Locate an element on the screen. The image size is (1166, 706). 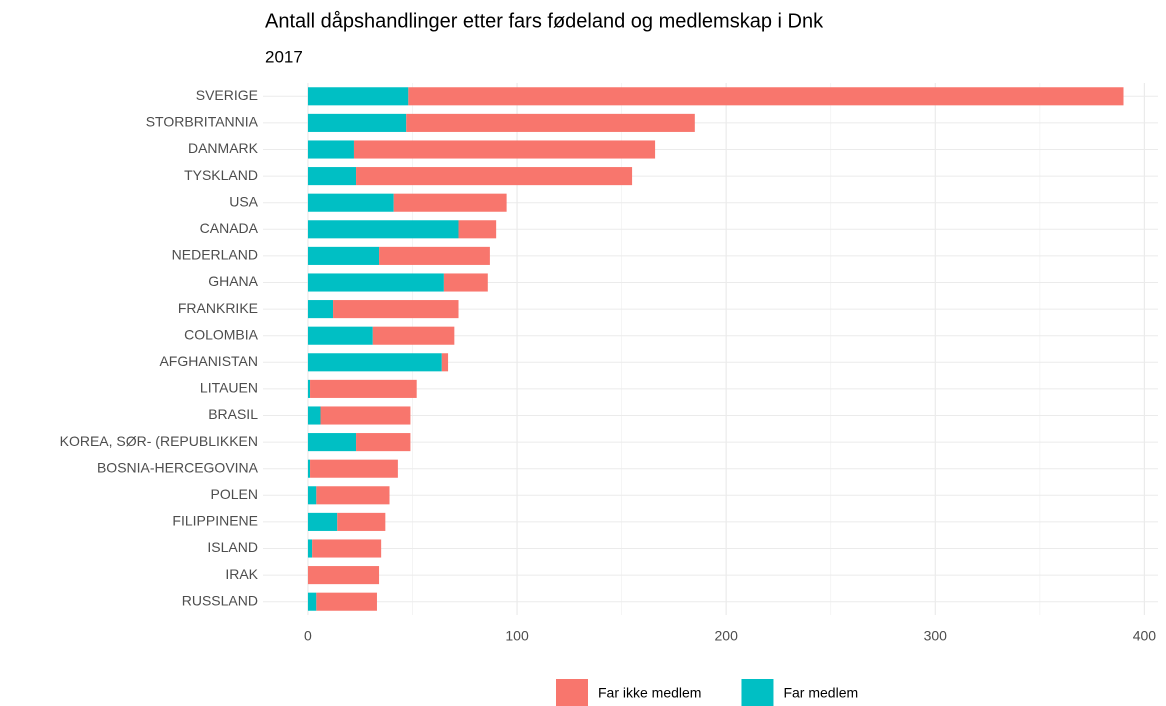
y-tick-label: POLEN is located at coordinates (234, 494).